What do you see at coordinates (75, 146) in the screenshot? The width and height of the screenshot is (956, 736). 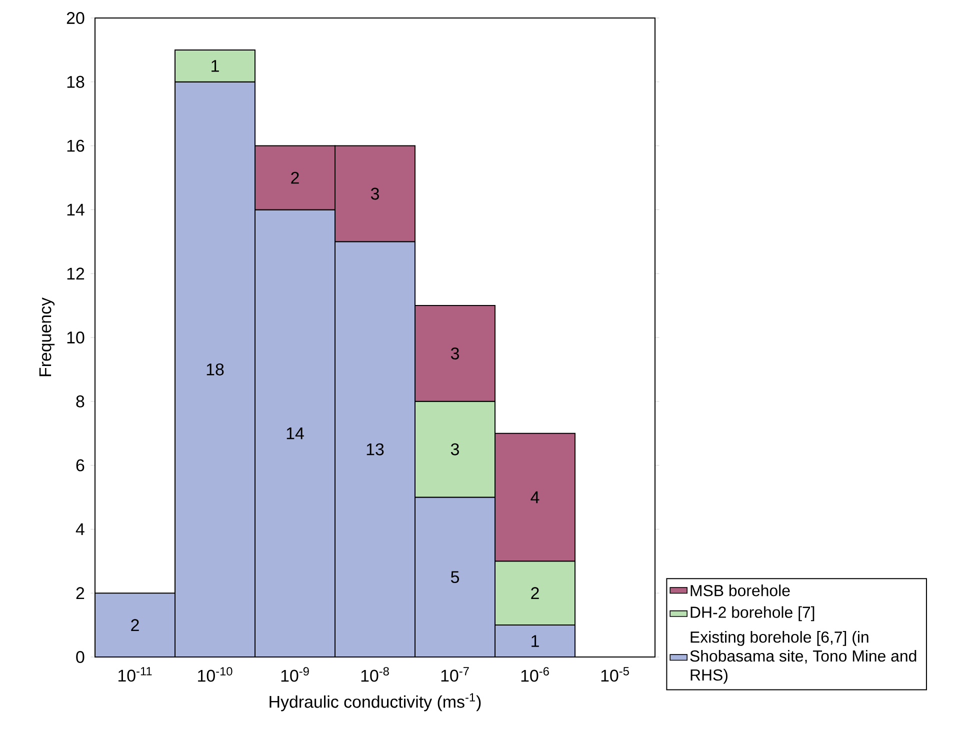 I see `y-tick-label: 16` at bounding box center [75, 146].